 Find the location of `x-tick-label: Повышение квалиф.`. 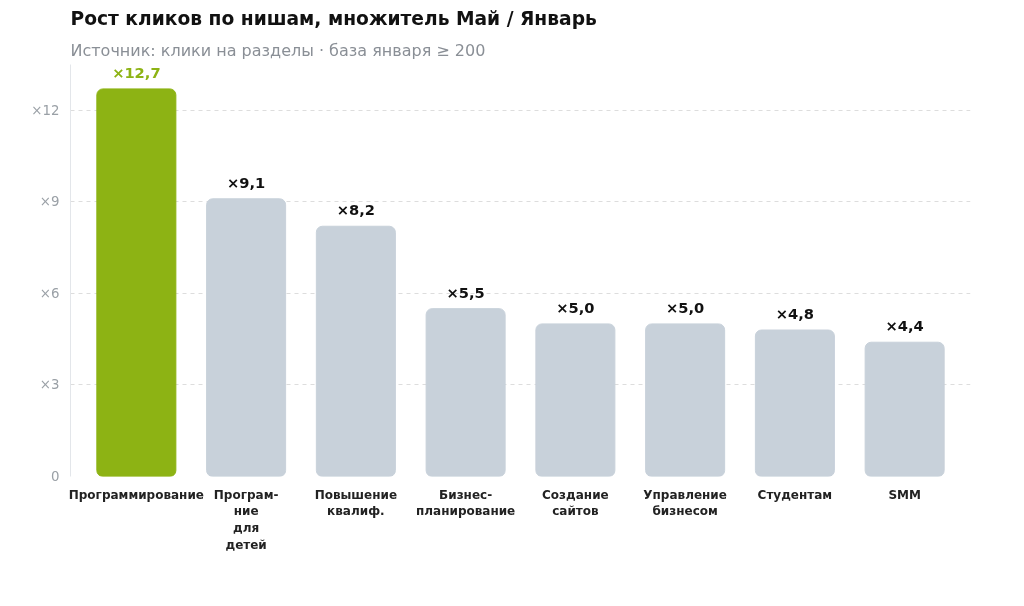

x-tick-label: Повышение квалиф. is located at coordinates (356, 503).